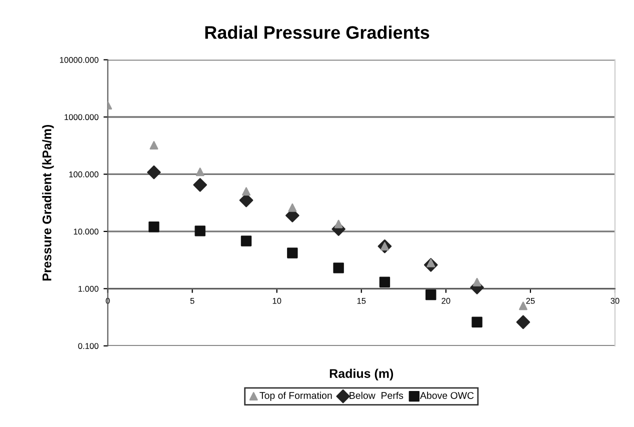 This screenshot has height=427, width=634. Describe the element at coordinates (530, 301) in the screenshot. I see `x-tick-label: 25` at that location.